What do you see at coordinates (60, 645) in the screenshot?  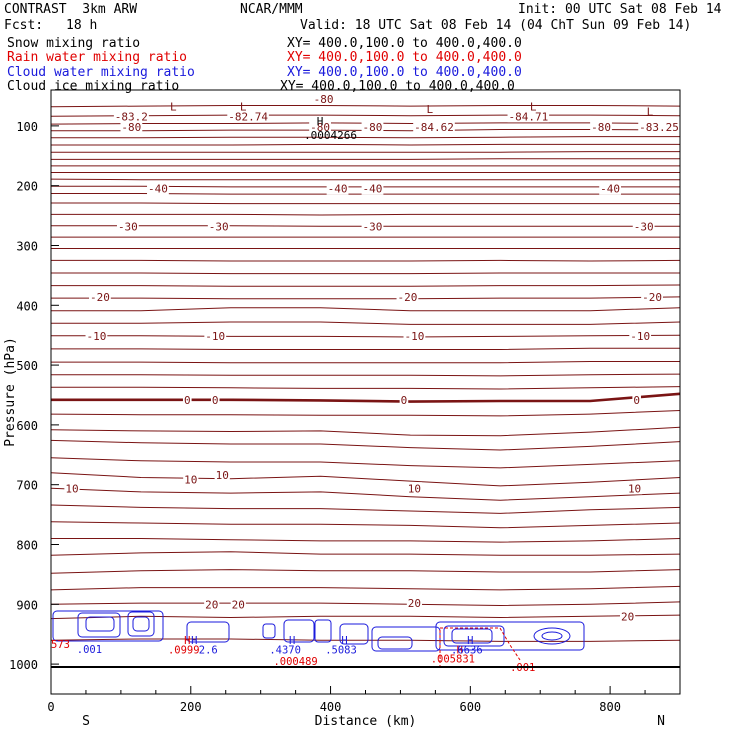 I see `cloud-label: 573` at bounding box center [60, 645].